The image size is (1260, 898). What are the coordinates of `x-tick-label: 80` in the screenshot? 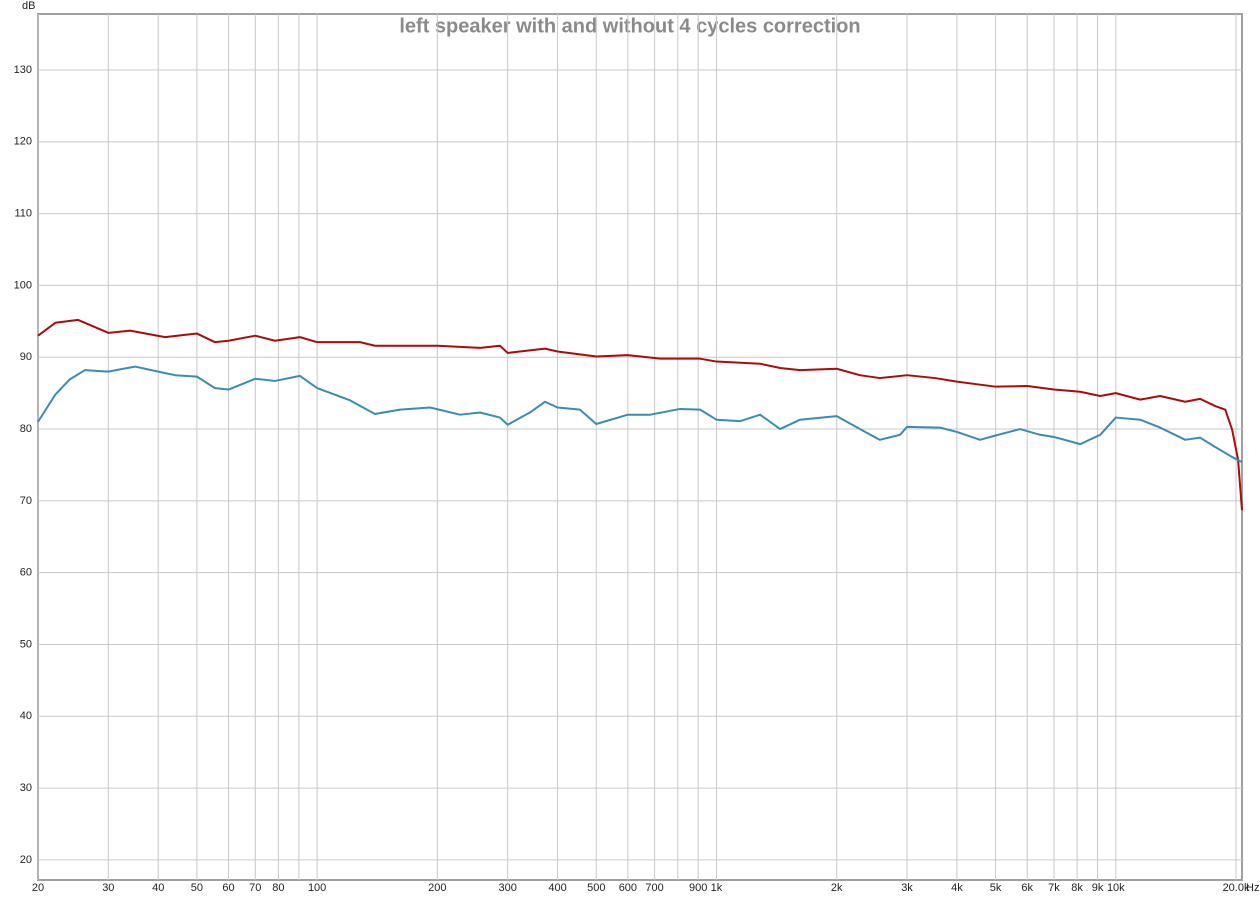 It's located at (278, 888).